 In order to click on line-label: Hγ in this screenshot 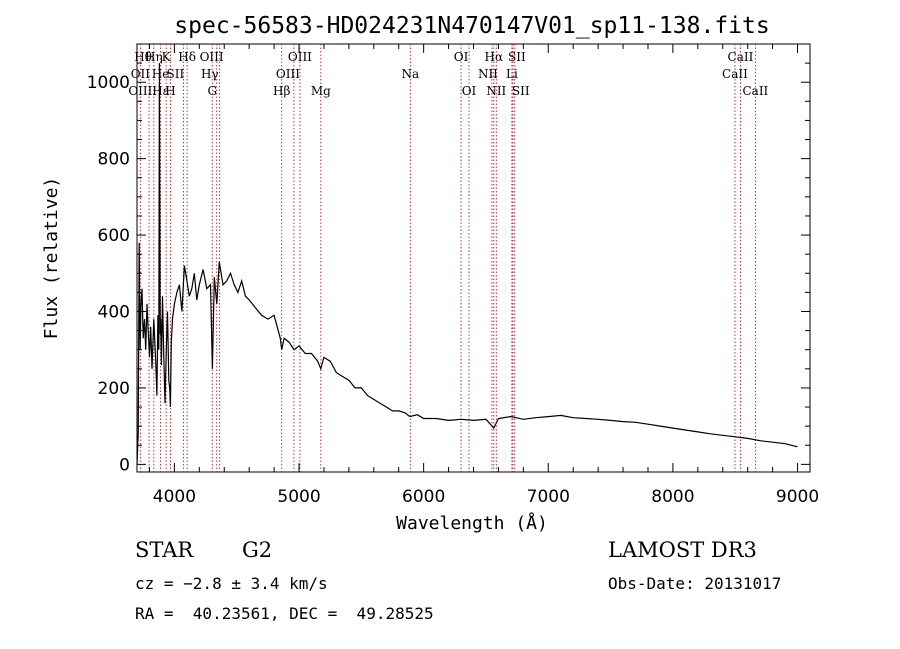, I will do `click(210, 74)`.